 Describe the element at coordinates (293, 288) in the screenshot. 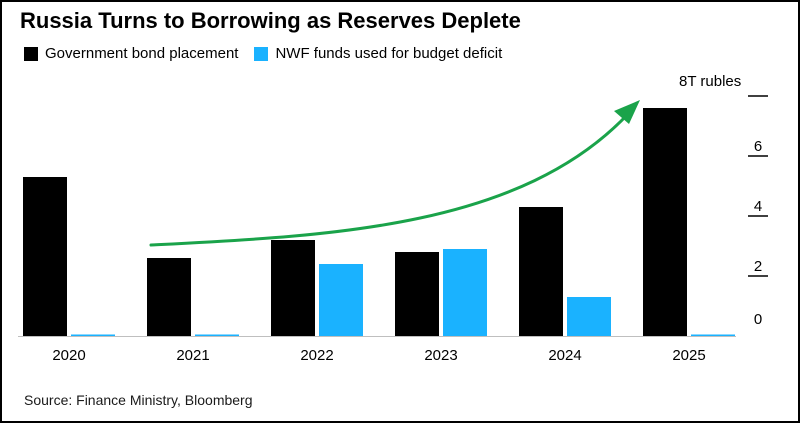

I see `bar-bond-2022` at that location.